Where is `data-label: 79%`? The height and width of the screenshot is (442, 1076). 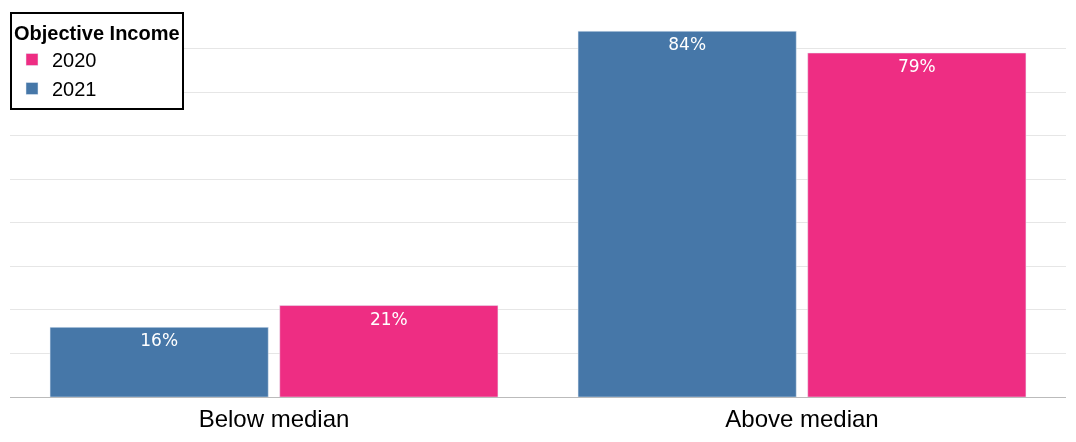
data-label: 79% is located at coordinates (916, 66).